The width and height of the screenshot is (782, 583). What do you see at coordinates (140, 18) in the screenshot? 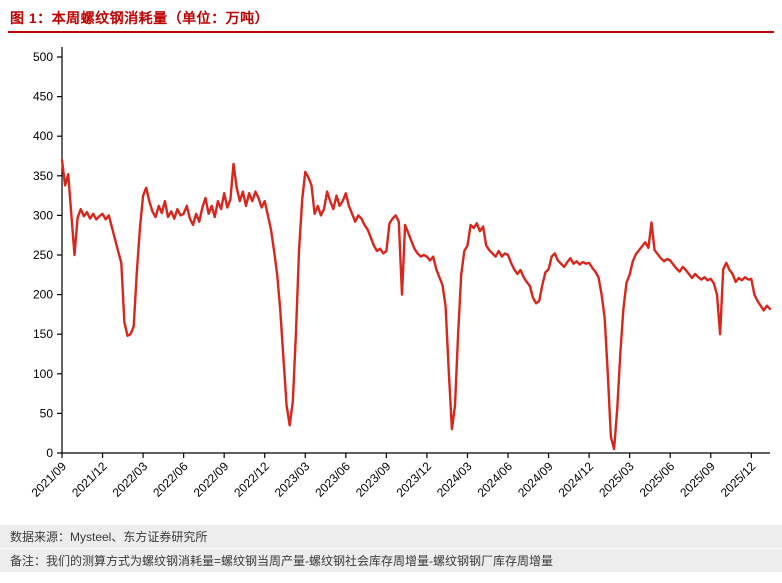
I see `figure-title: 图 1：本周螺纹钢消耗量（单位：万吨）` at bounding box center [140, 18].